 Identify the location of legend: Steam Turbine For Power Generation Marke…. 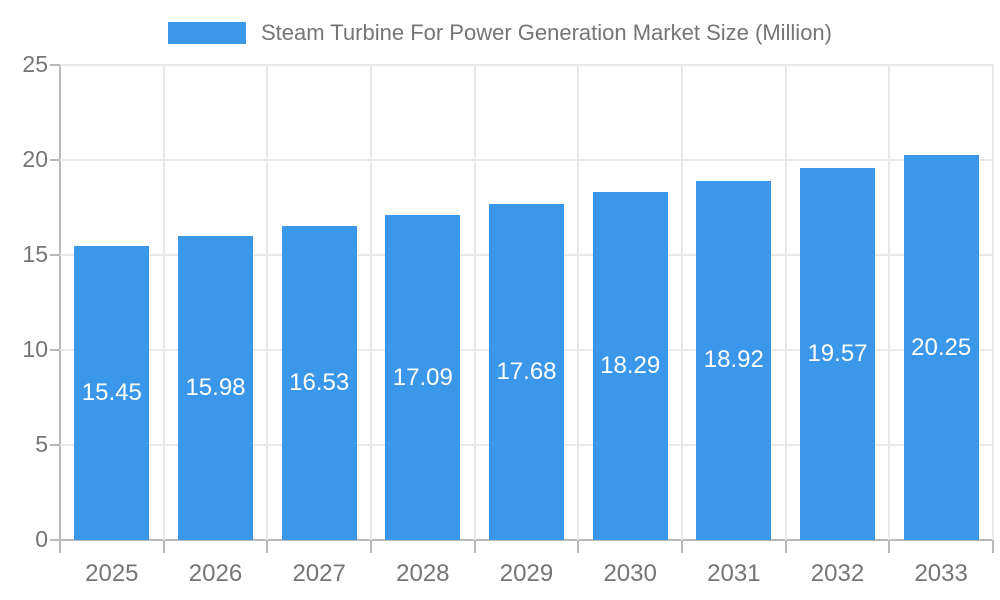
(500, 33).